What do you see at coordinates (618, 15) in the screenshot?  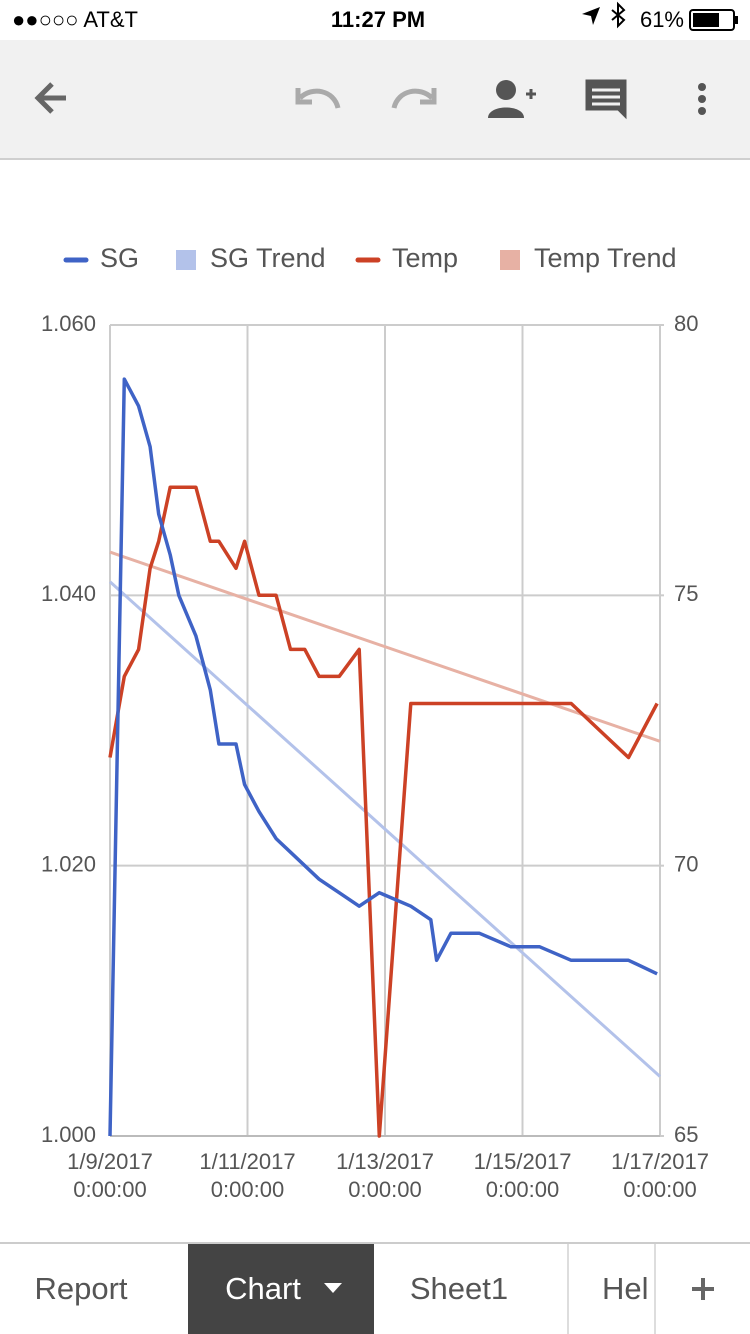 I see `bluetooth-icon` at bounding box center [618, 15].